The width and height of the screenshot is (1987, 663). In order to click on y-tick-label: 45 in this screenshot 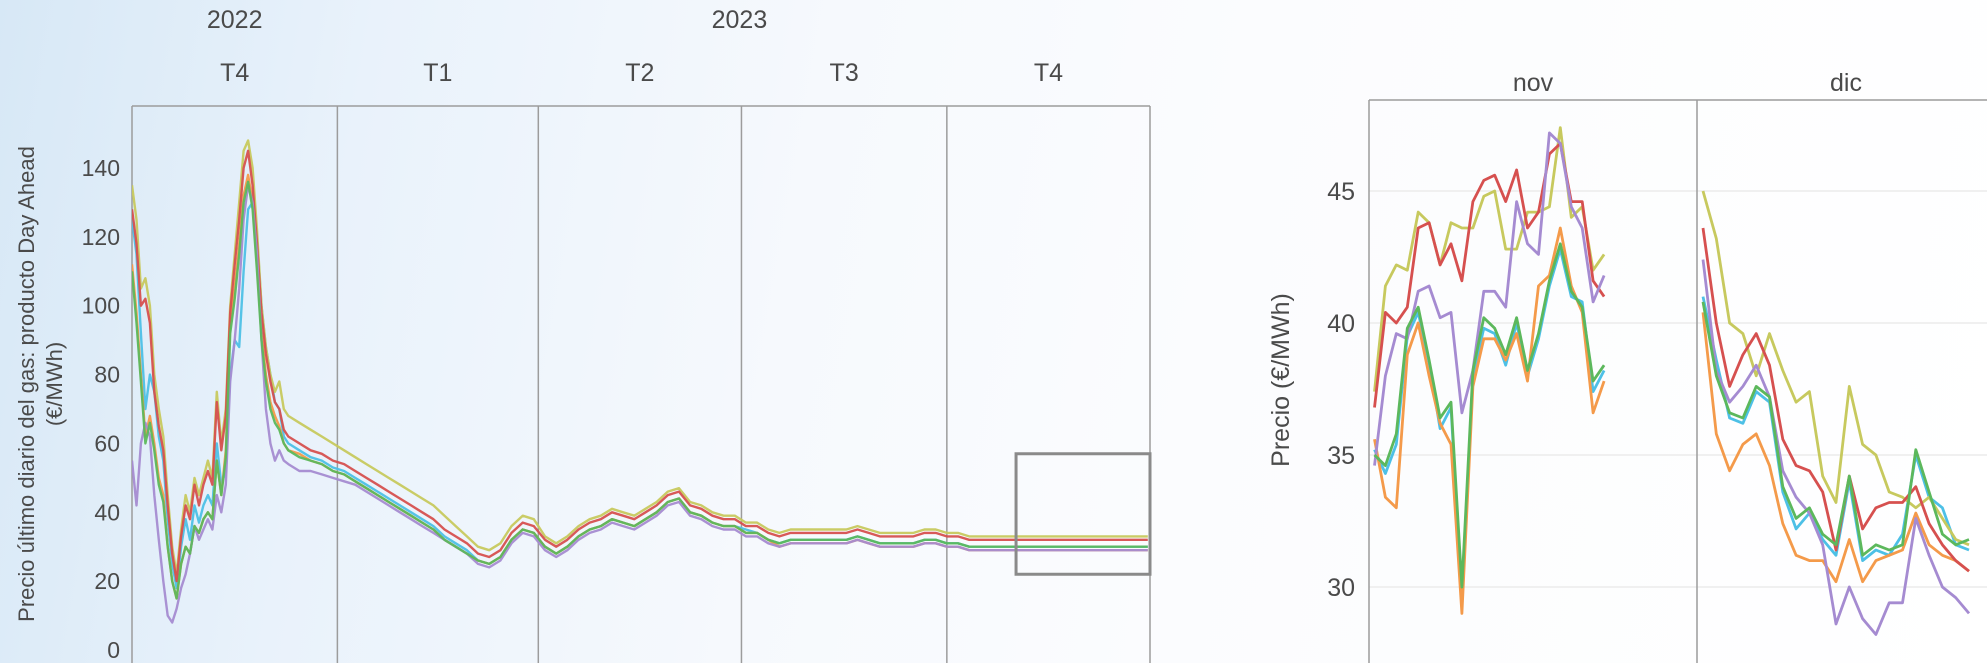, I will do `click(1341, 192)`.